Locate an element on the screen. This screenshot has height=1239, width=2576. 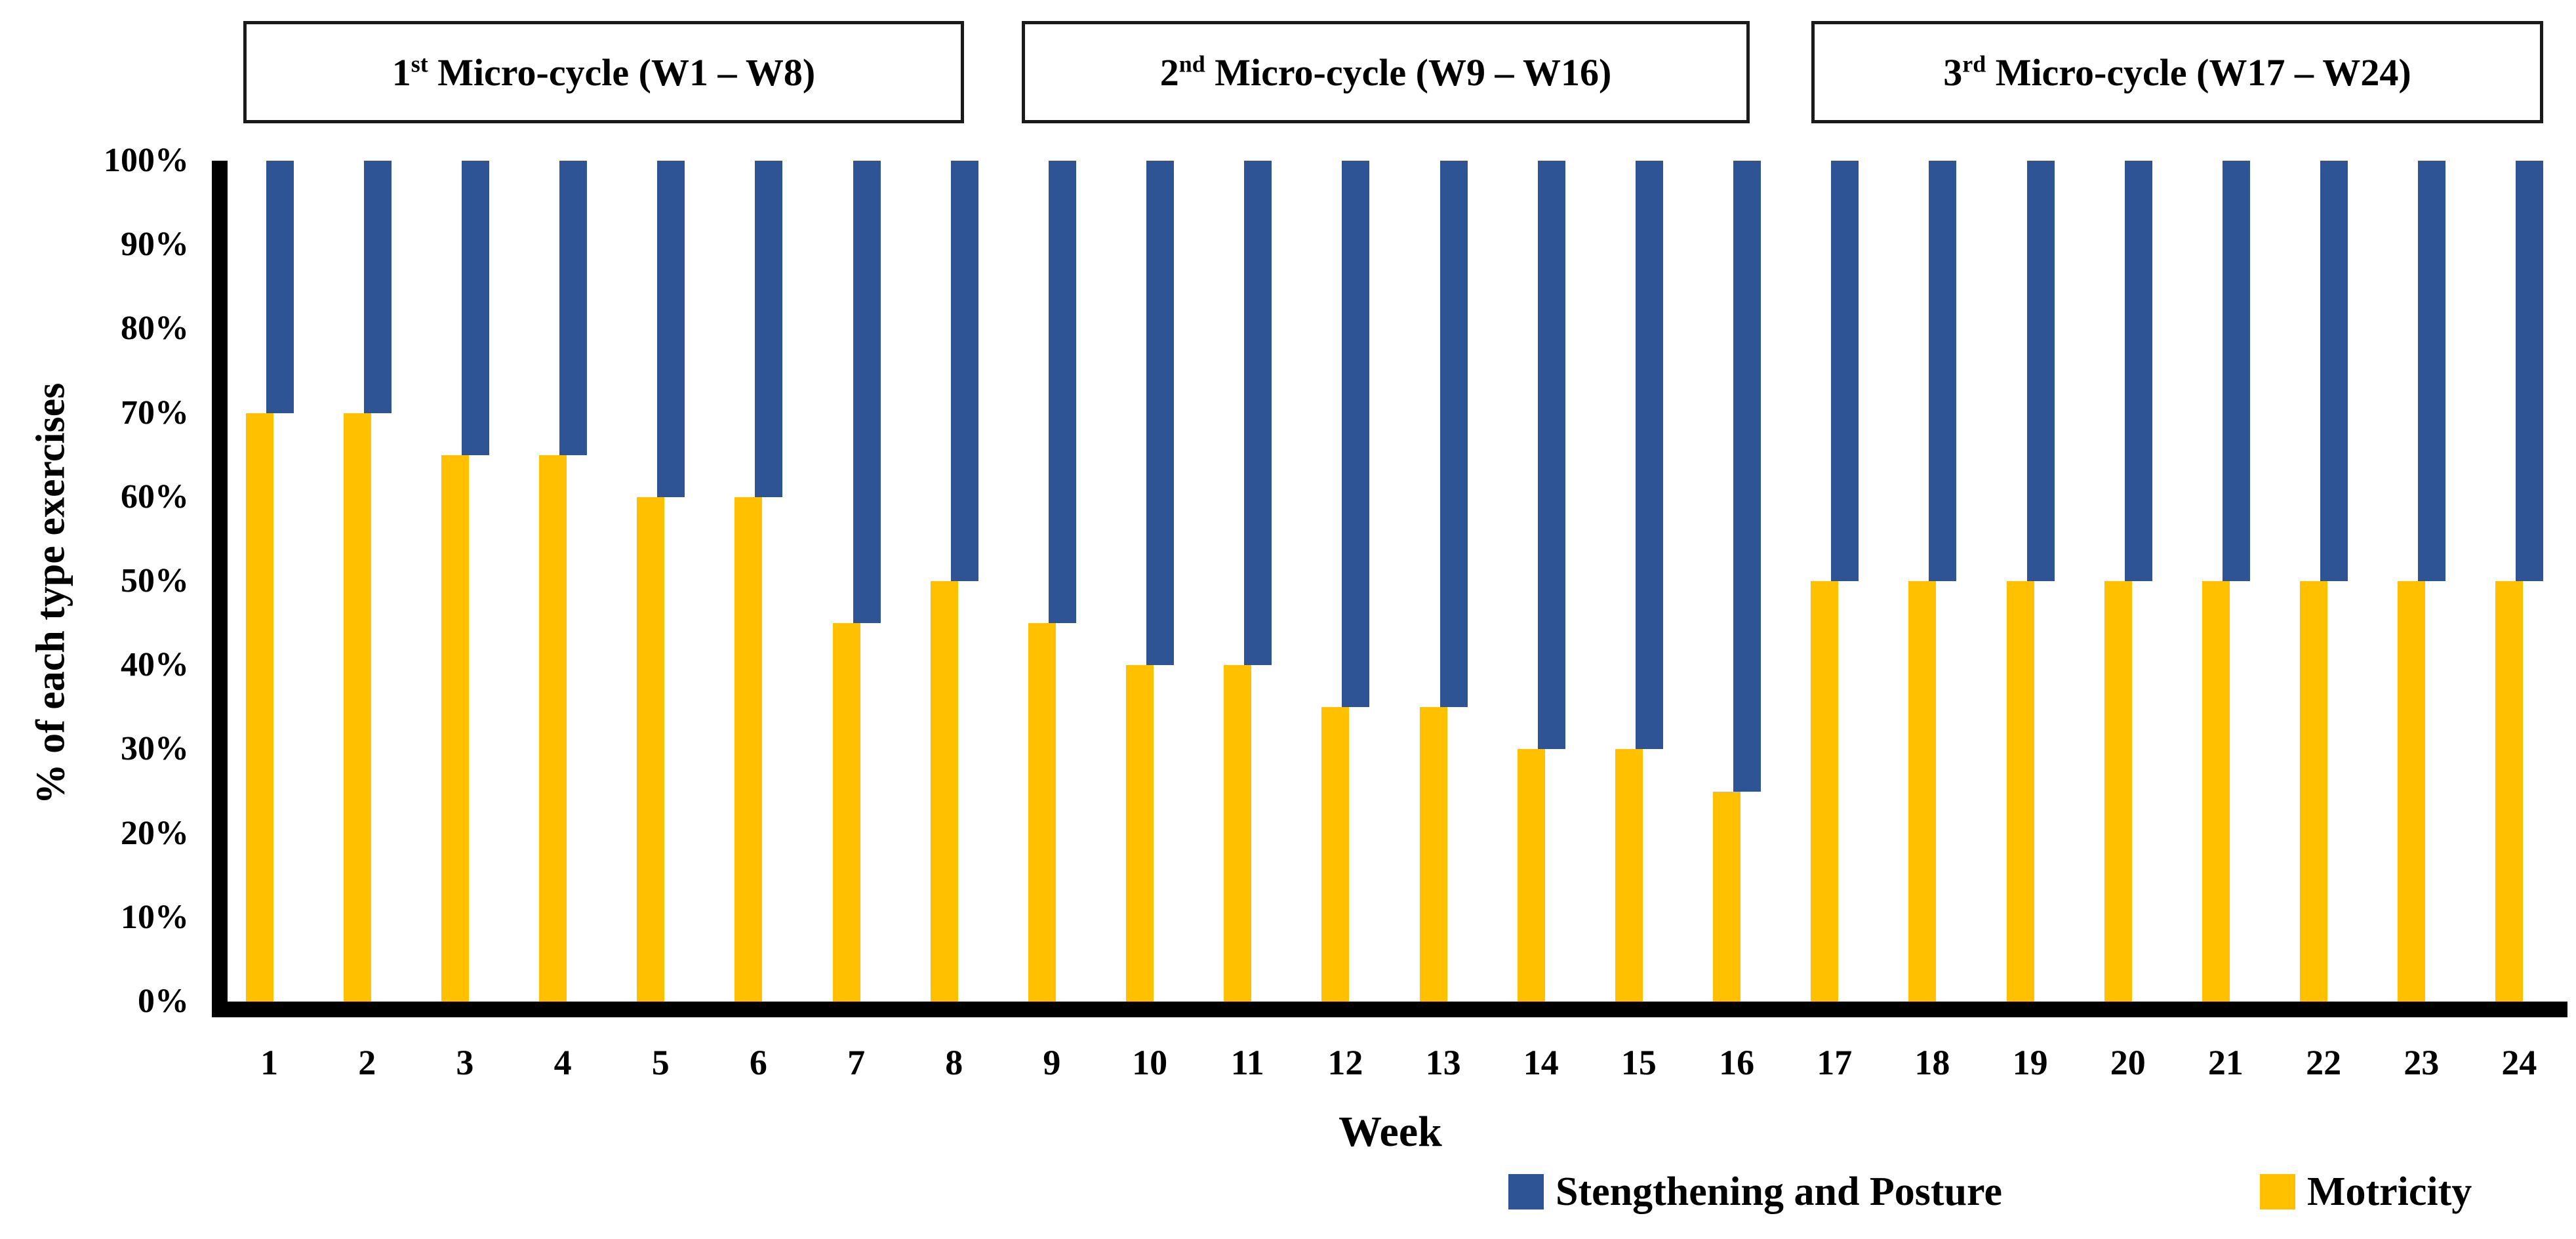
ordinal-suffix: st is located at coordinates (419, 64).